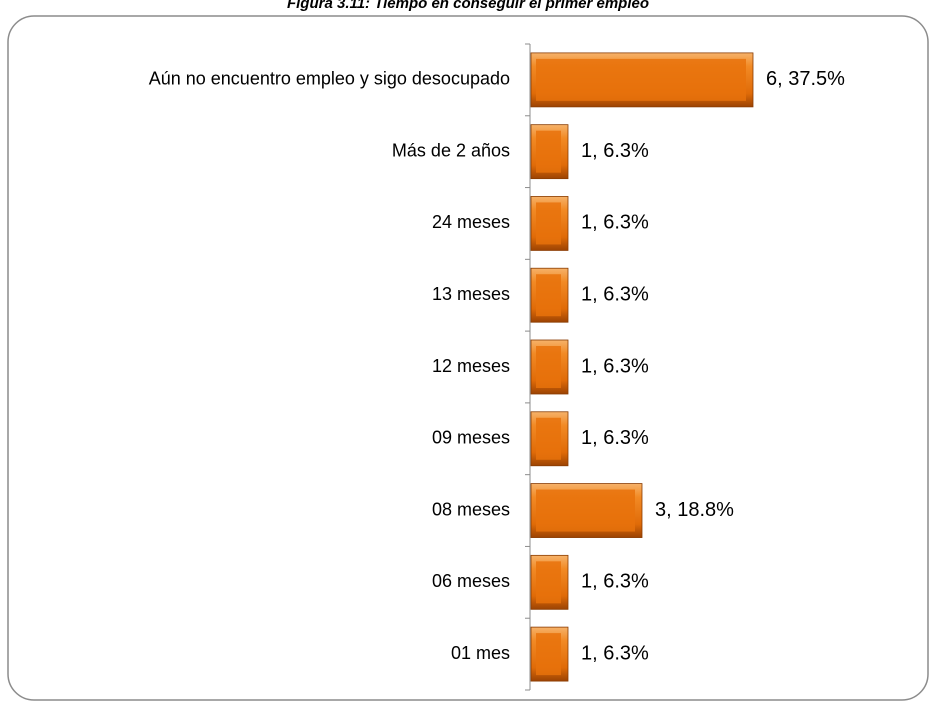 This screenshot has height=705, width=936. Describe the element at coordinates (480, 653) in the screenshot. I see `y-tick-label: 01 mes` at that location.